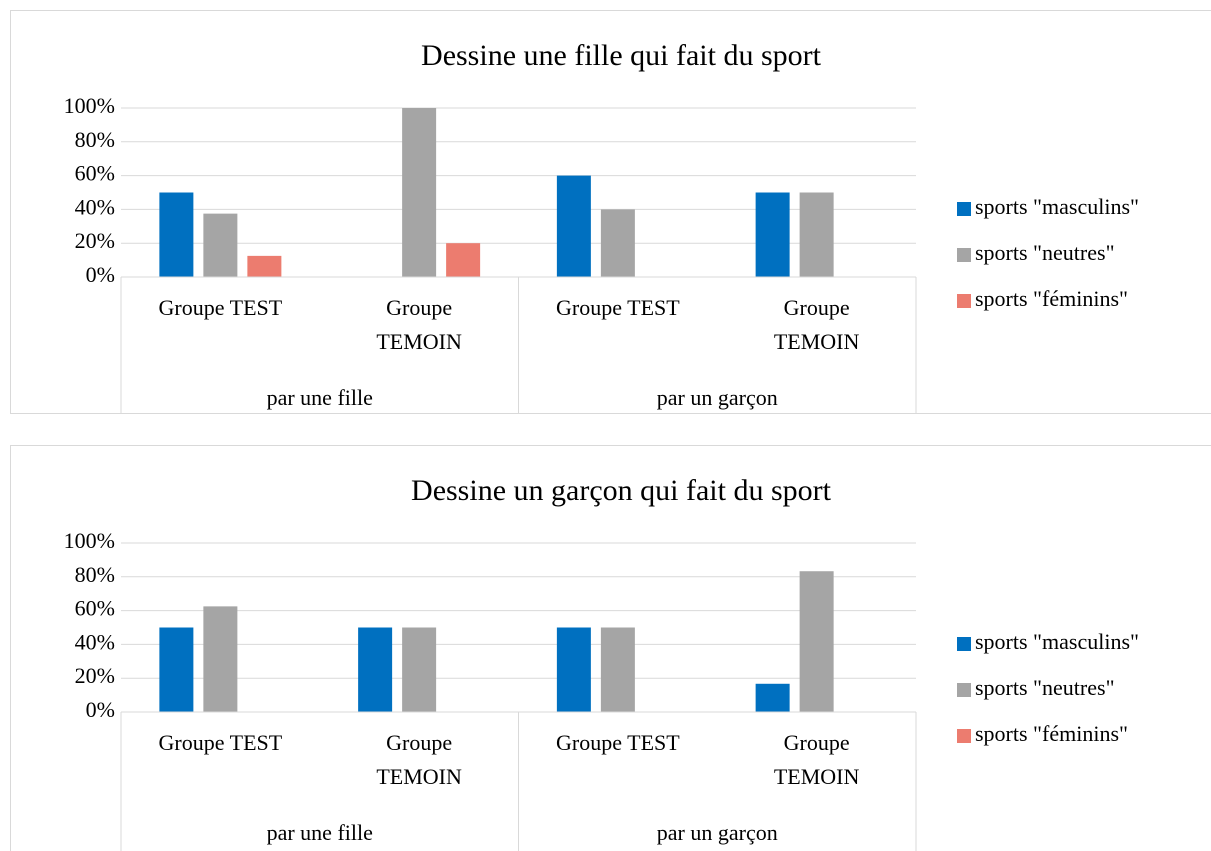  Describe the element at coordinates (621, 490) in the screenshot. I see `chart-title: Dessine un garçon qui fait du sport` at that location.